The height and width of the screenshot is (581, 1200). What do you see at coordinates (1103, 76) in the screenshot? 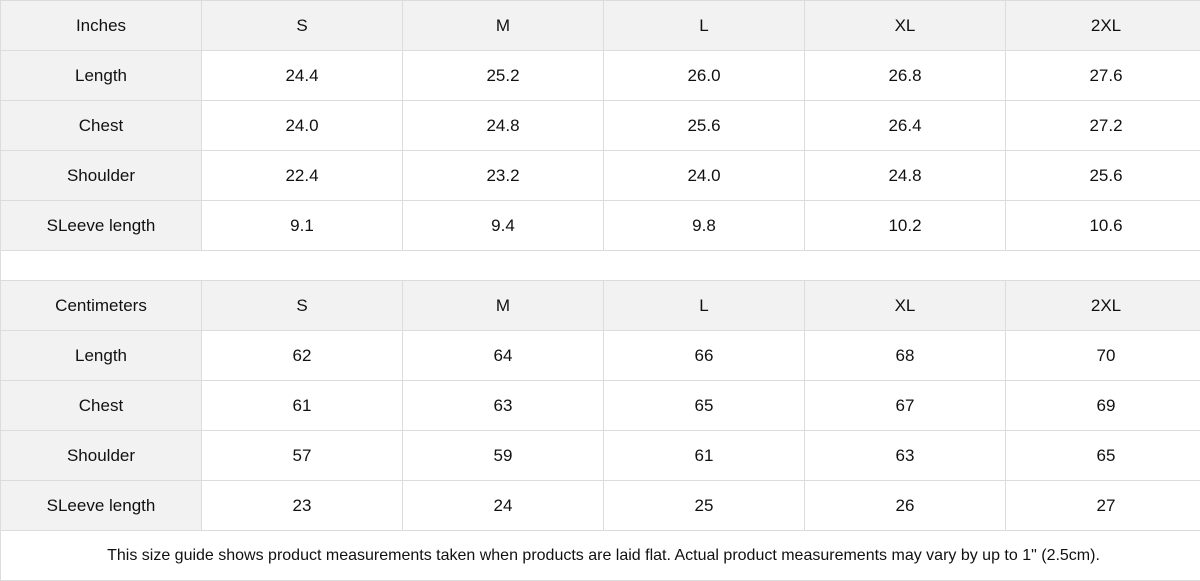
I see `measurement-cell: 27.6` at bounding box center [1103, 76].